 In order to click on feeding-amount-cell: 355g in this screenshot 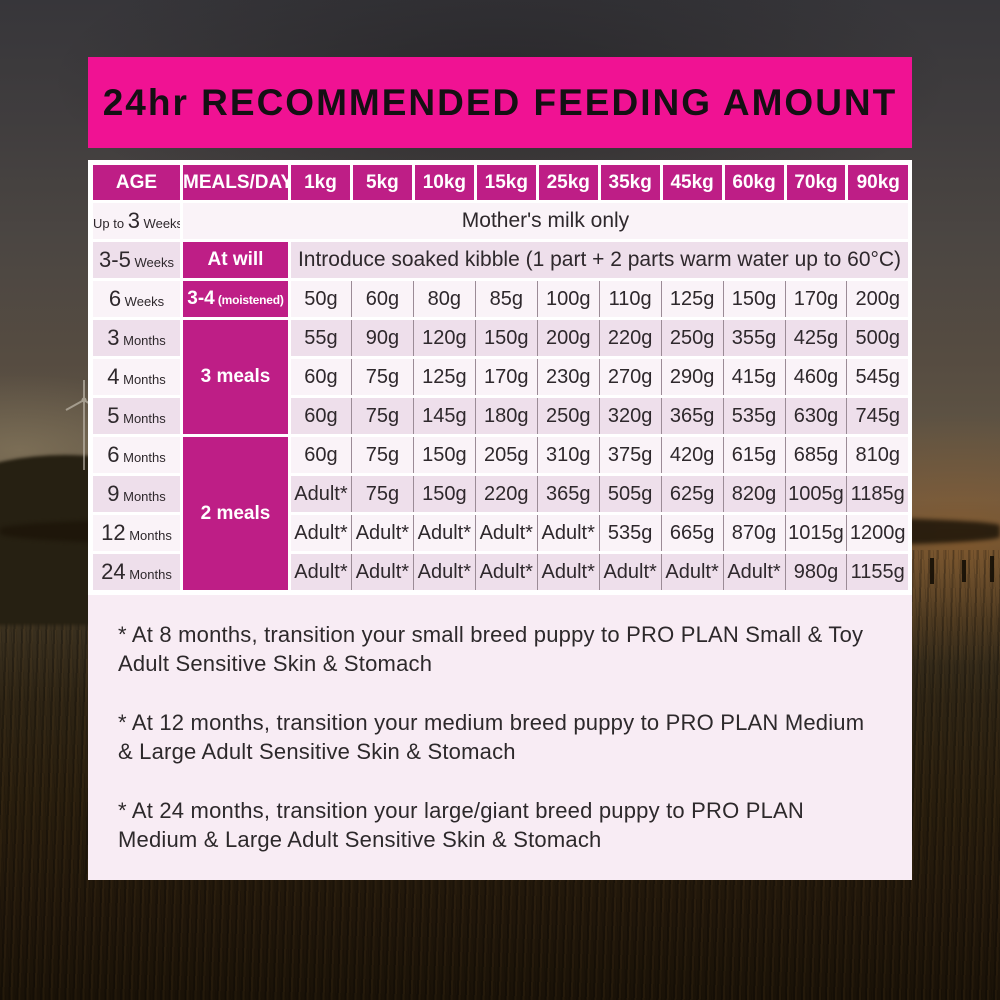, I will do `click(754, 338)`.